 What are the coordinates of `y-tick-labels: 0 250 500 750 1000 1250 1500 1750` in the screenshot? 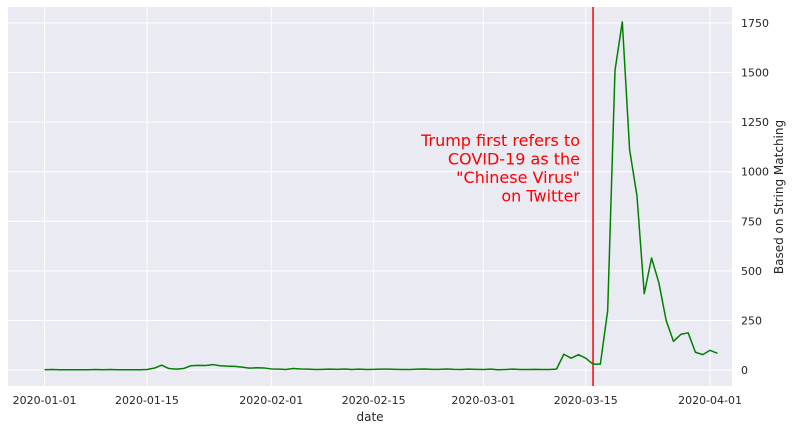 It's located at (755, 197).